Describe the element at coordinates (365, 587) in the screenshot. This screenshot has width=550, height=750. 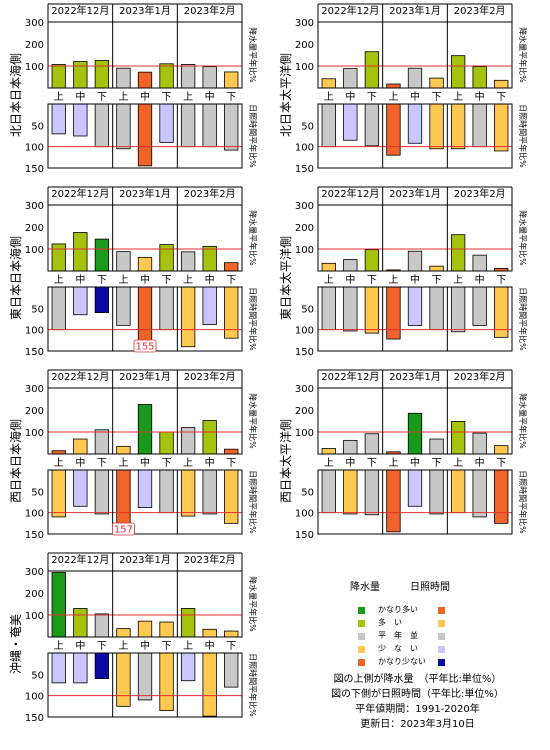
I see `legend-precip-header: 降水量` at that location.